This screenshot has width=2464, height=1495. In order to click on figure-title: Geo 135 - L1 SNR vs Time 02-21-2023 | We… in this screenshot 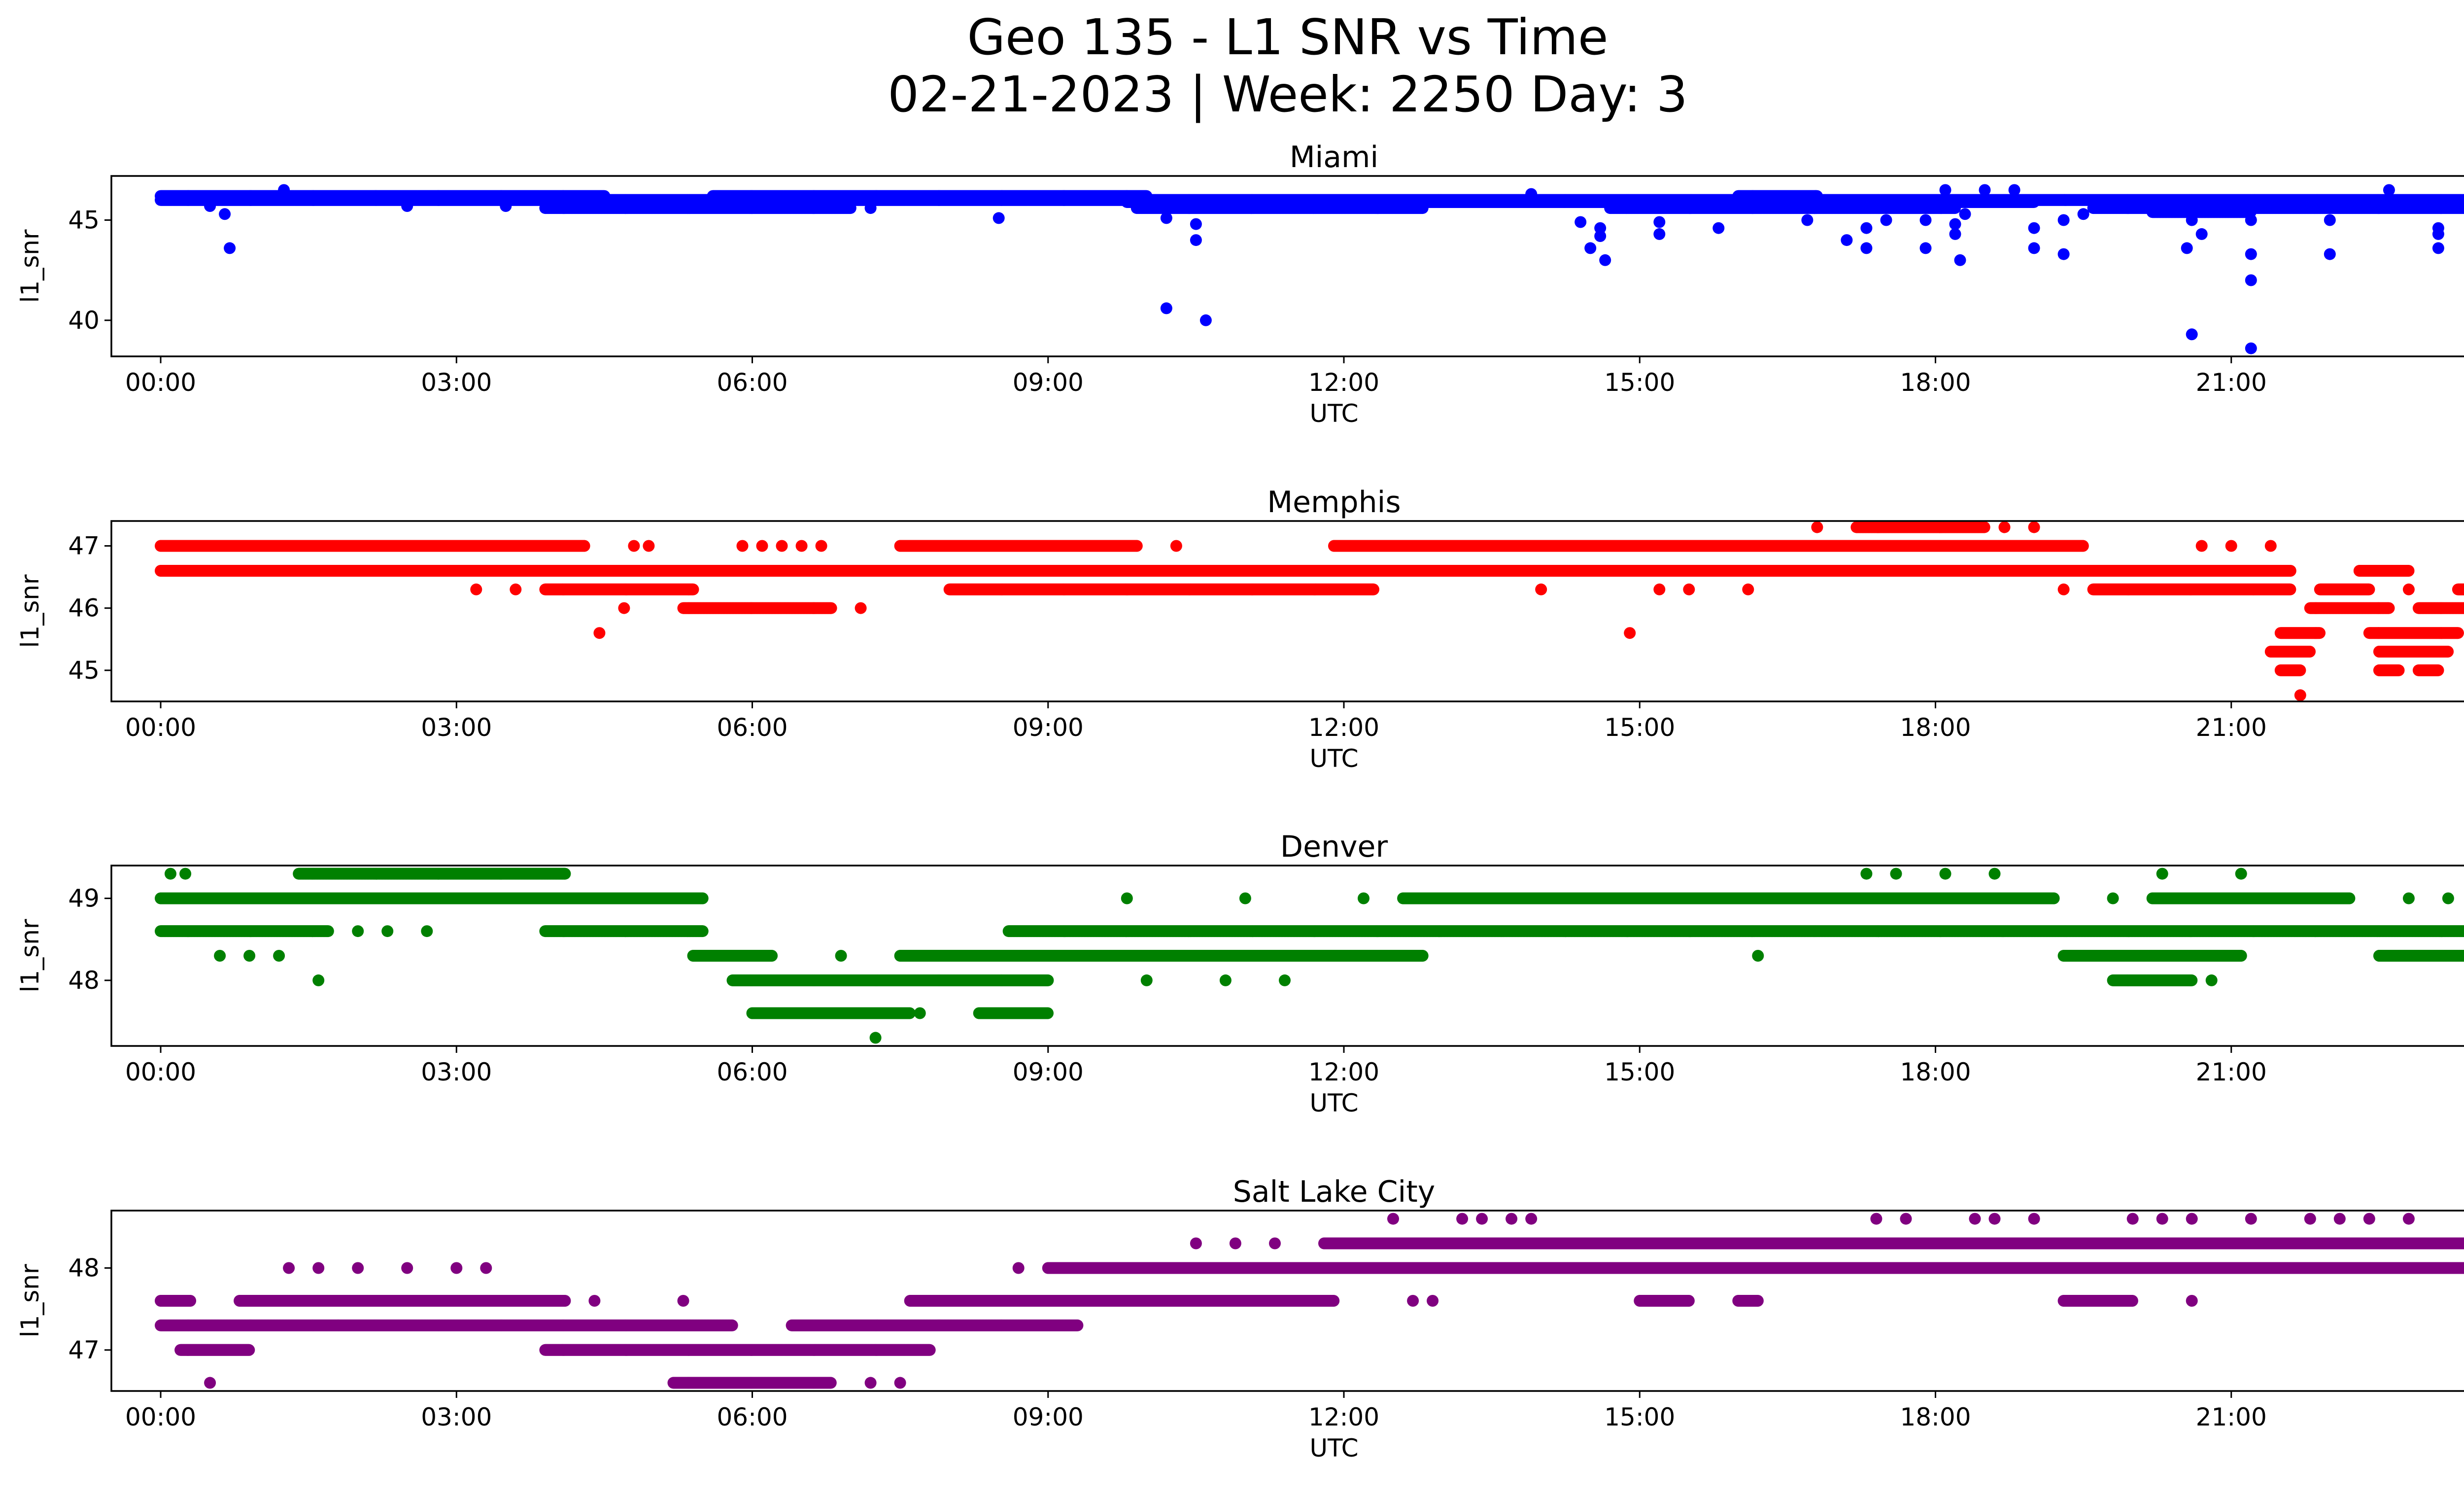, I will do `click(1232, 66)`.